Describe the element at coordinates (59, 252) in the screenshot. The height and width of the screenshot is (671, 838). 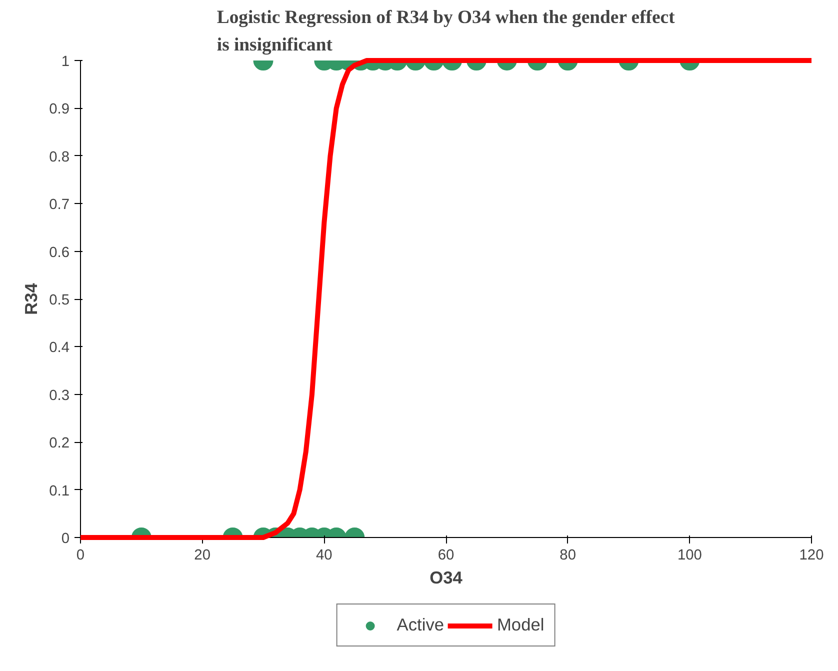
I see `y-tick-label: 0.6` at that location.